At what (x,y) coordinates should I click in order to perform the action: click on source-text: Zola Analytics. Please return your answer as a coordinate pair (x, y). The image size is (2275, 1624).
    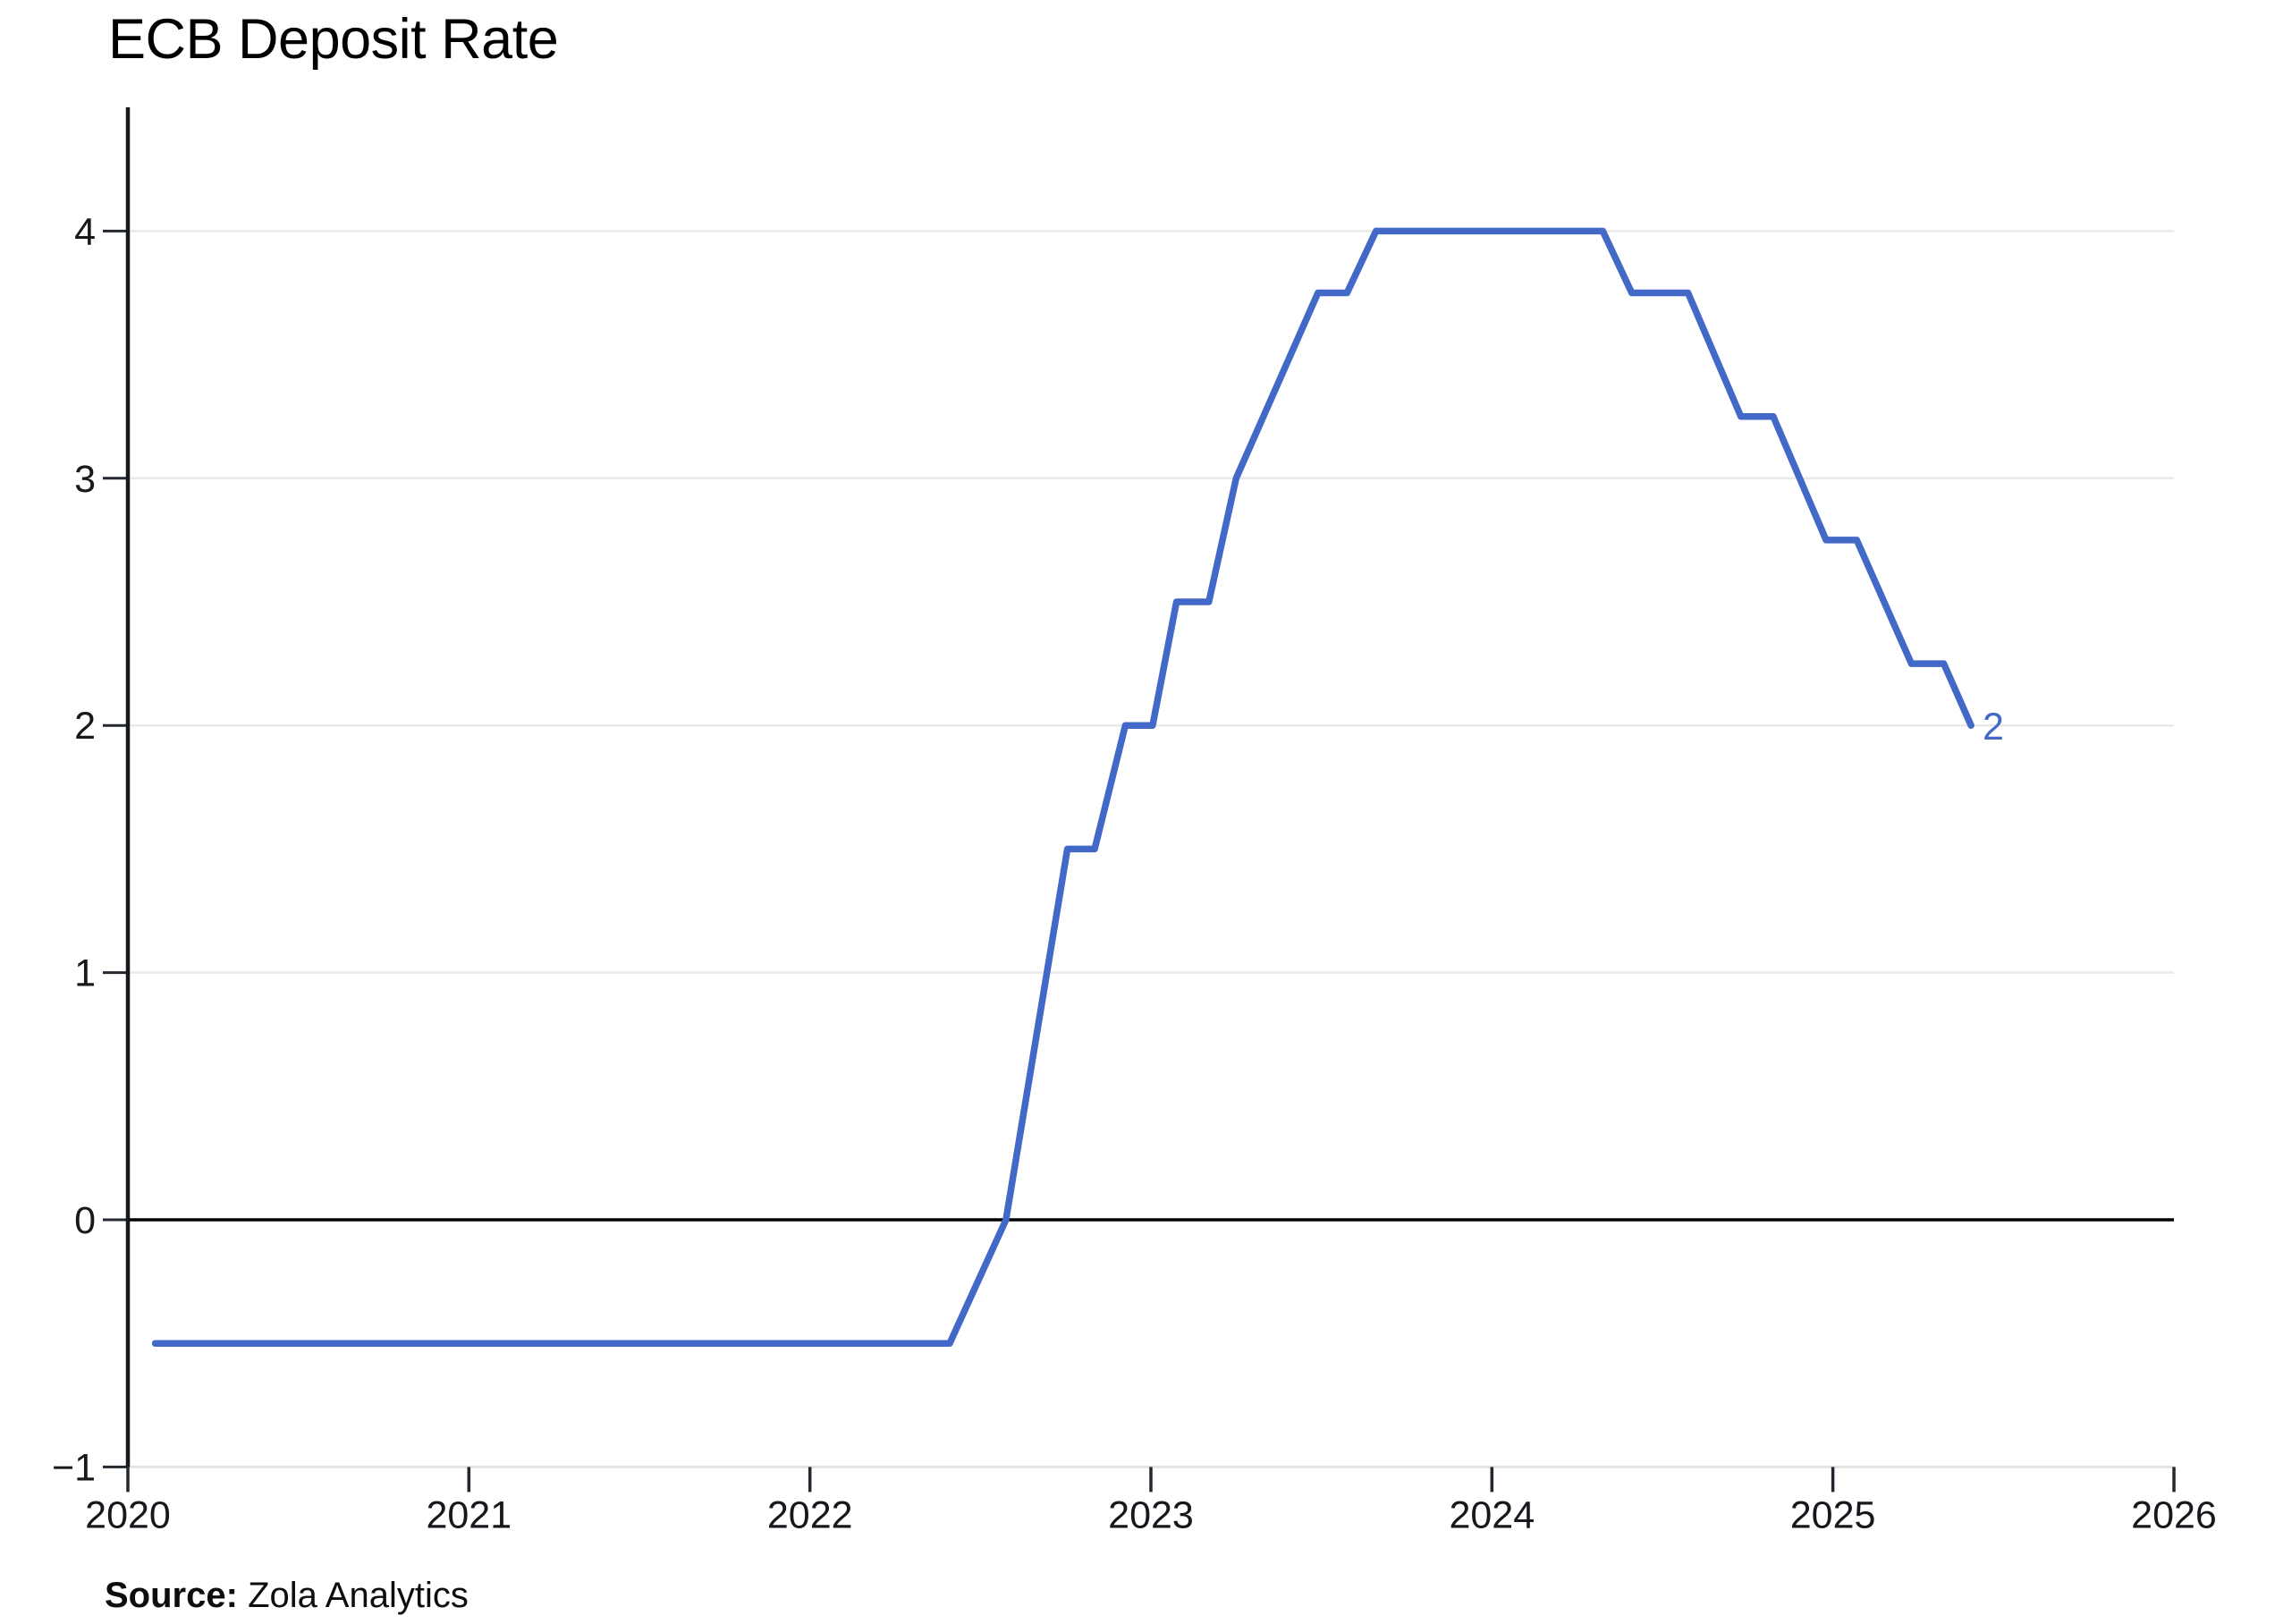
    Looking at the image, I should click on (358, 1595).